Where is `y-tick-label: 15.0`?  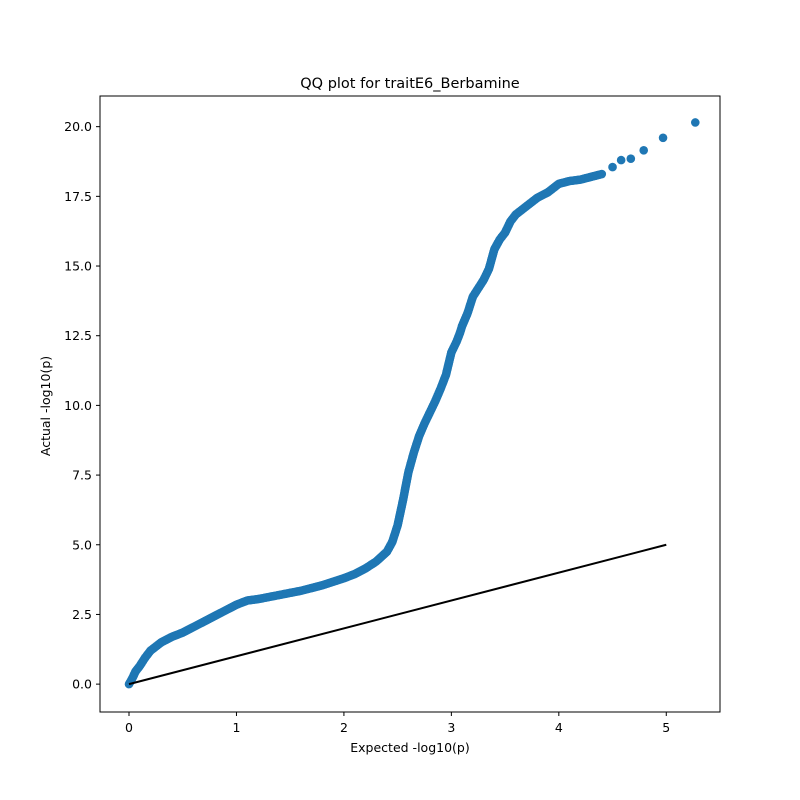 y-tick-label: 15.0 is located at coordinates (78, 266).